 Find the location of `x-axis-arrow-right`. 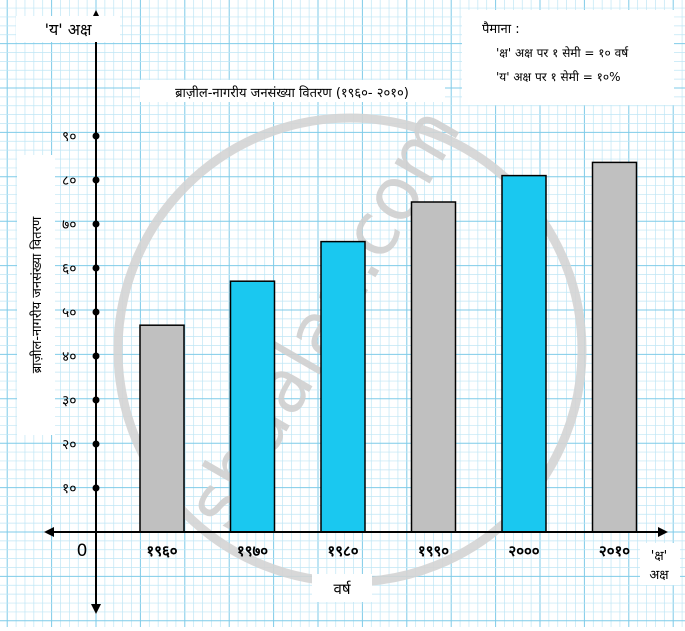

x-axis-arrow-right is located at coordinates (663, 532).